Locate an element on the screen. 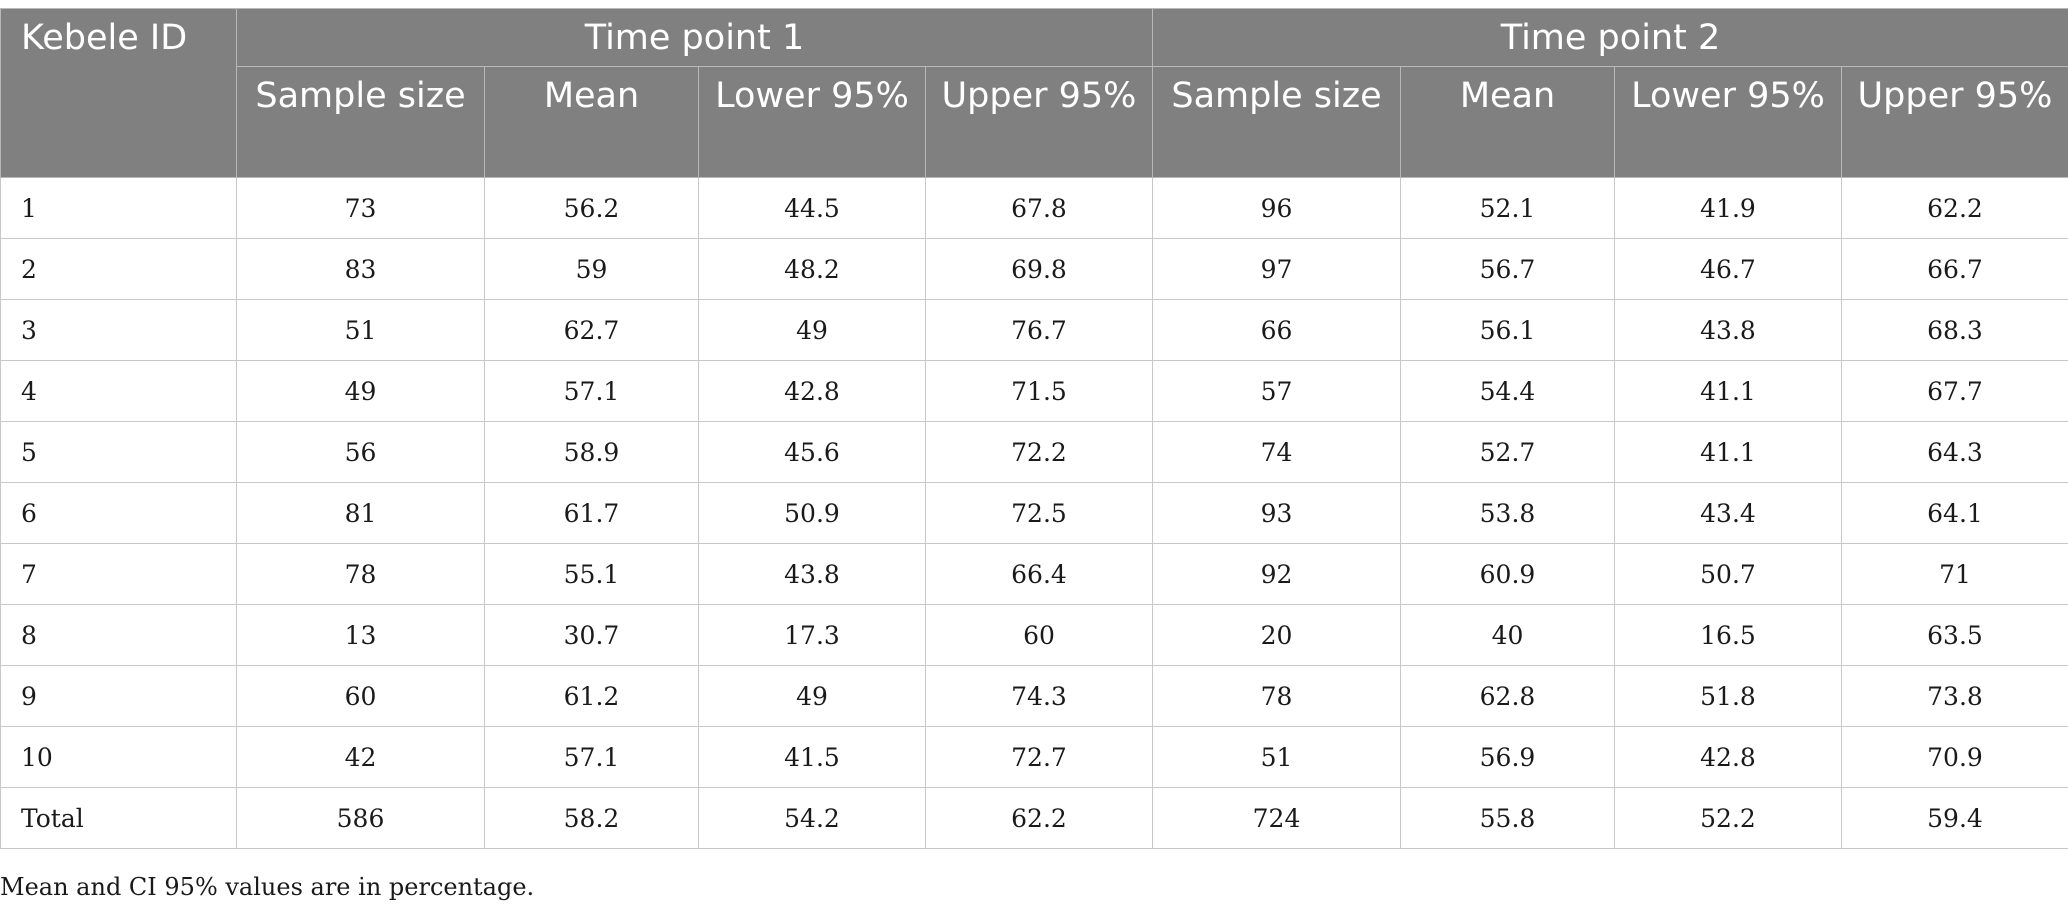  cell-kebele-id: 1 is located at coordinates (118, 208).